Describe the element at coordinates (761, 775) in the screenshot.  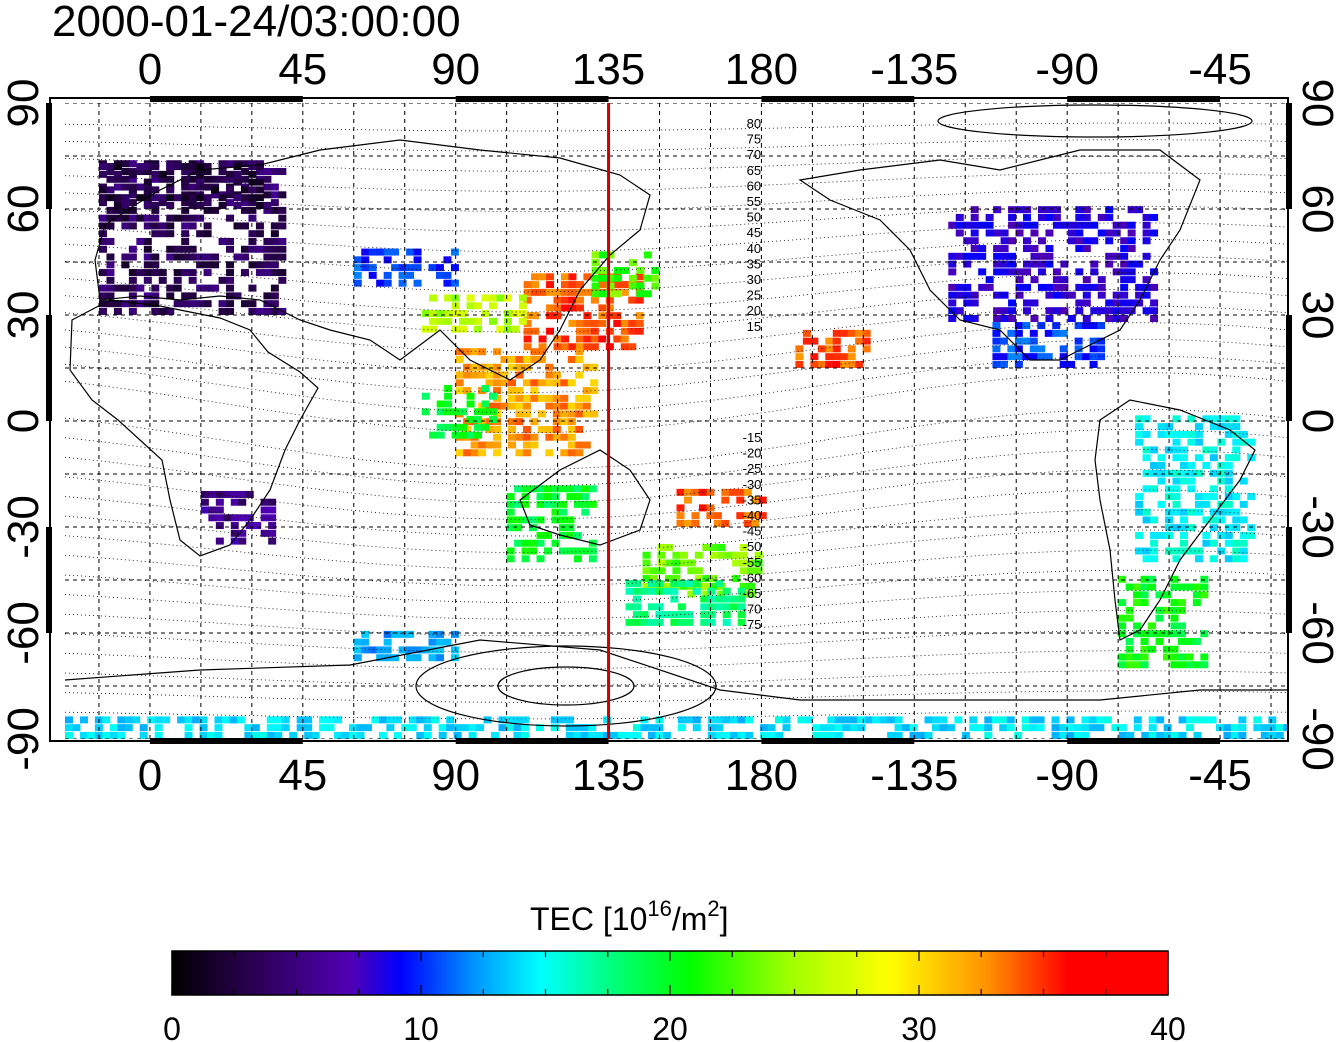
I see `longitude-tick-label: 180` at that location.